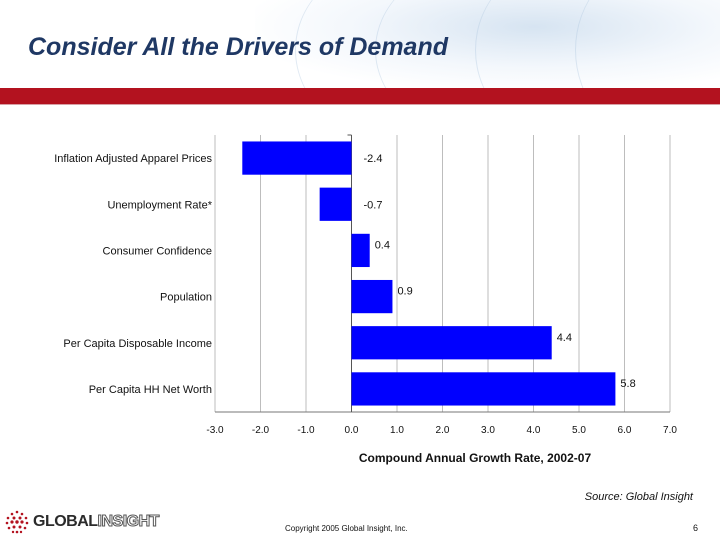 Image resolution: width=720 pixels, height=540 pixels. I want to click on data-label: 5.8, so click(627, 384).